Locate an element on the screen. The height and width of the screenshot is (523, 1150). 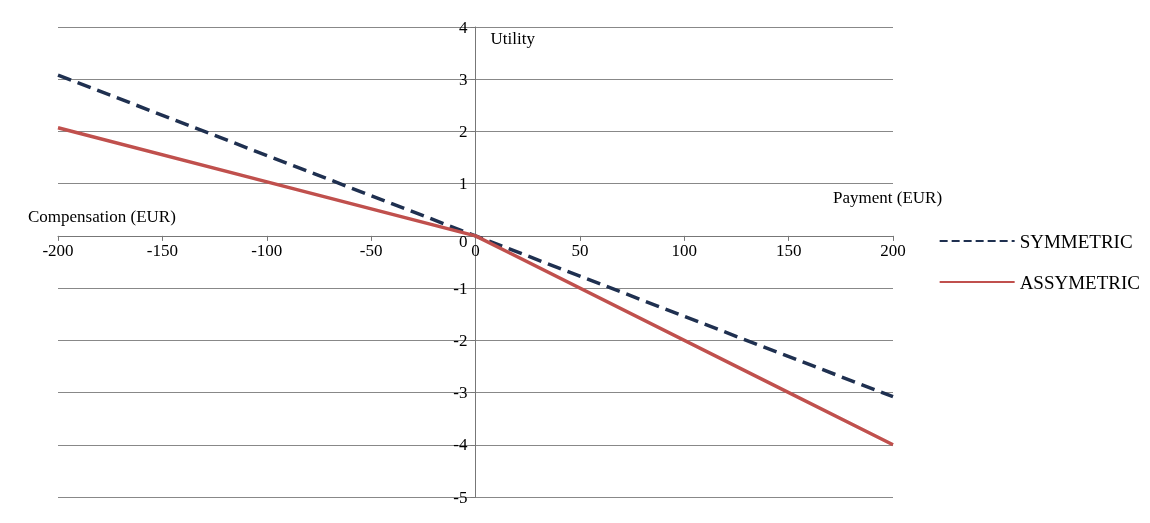
x-tick-label: 200 is located at coordinates (893, 250).